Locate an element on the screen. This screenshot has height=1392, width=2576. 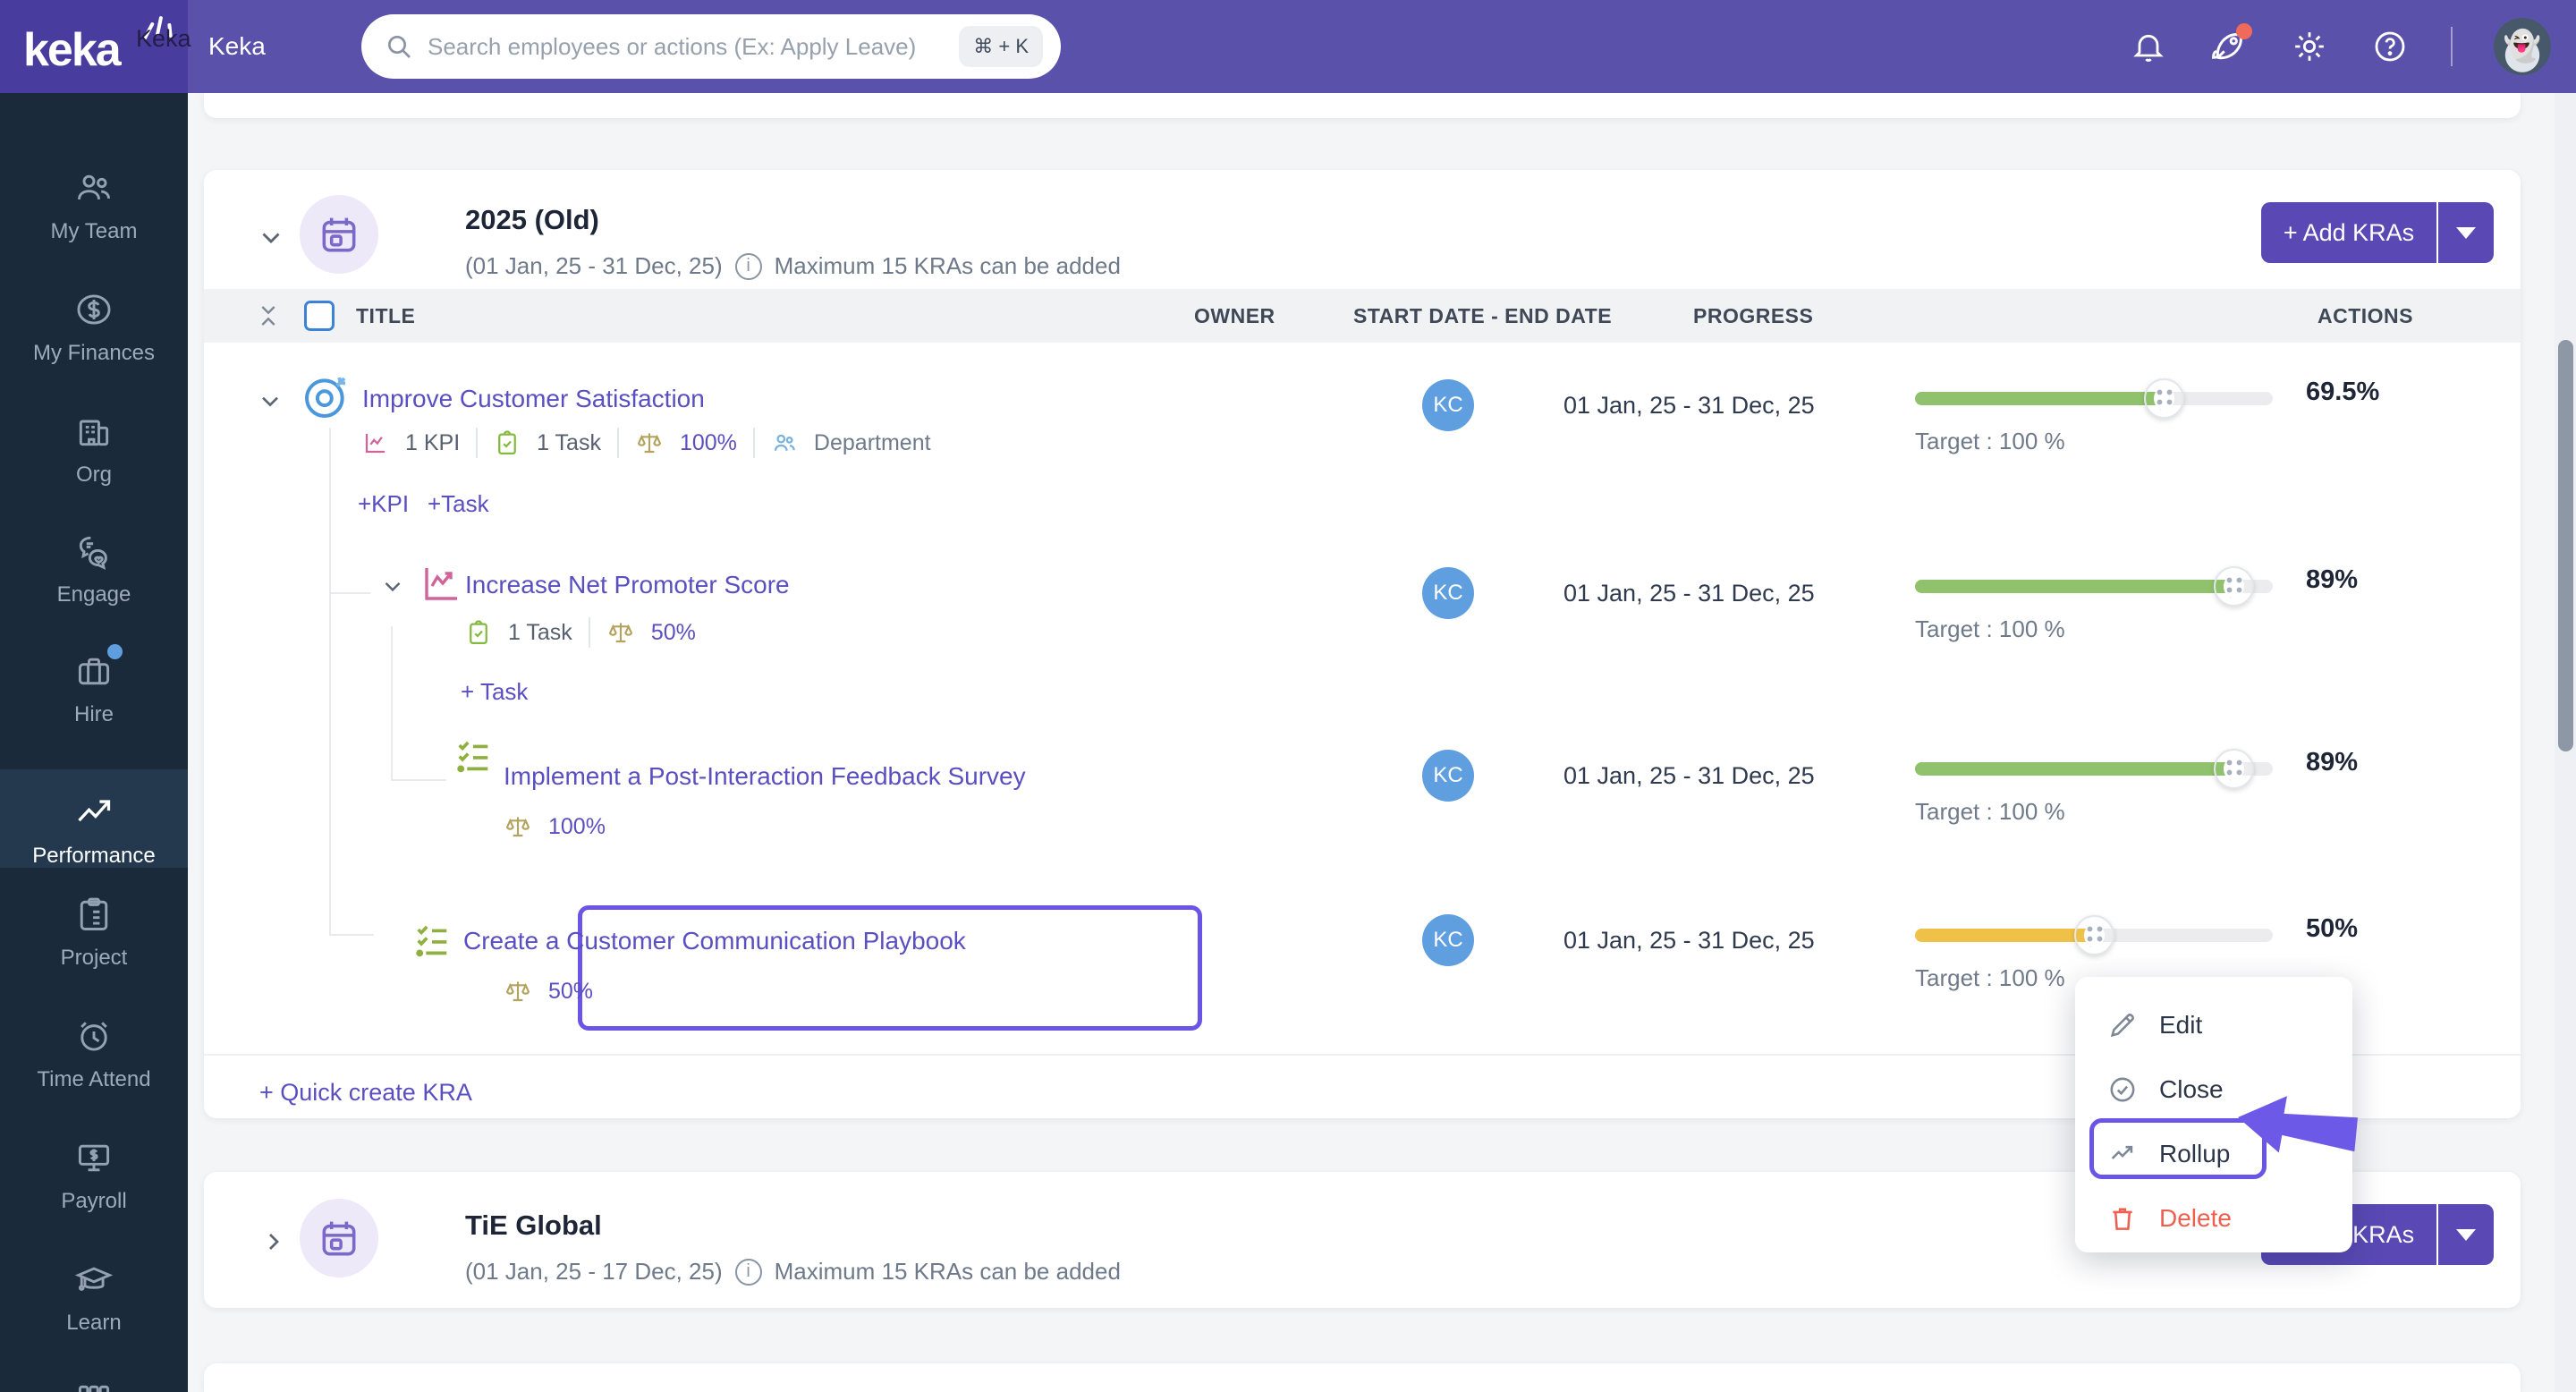
menu-item-edit: Edit is located at coordinates (2213, 1025).